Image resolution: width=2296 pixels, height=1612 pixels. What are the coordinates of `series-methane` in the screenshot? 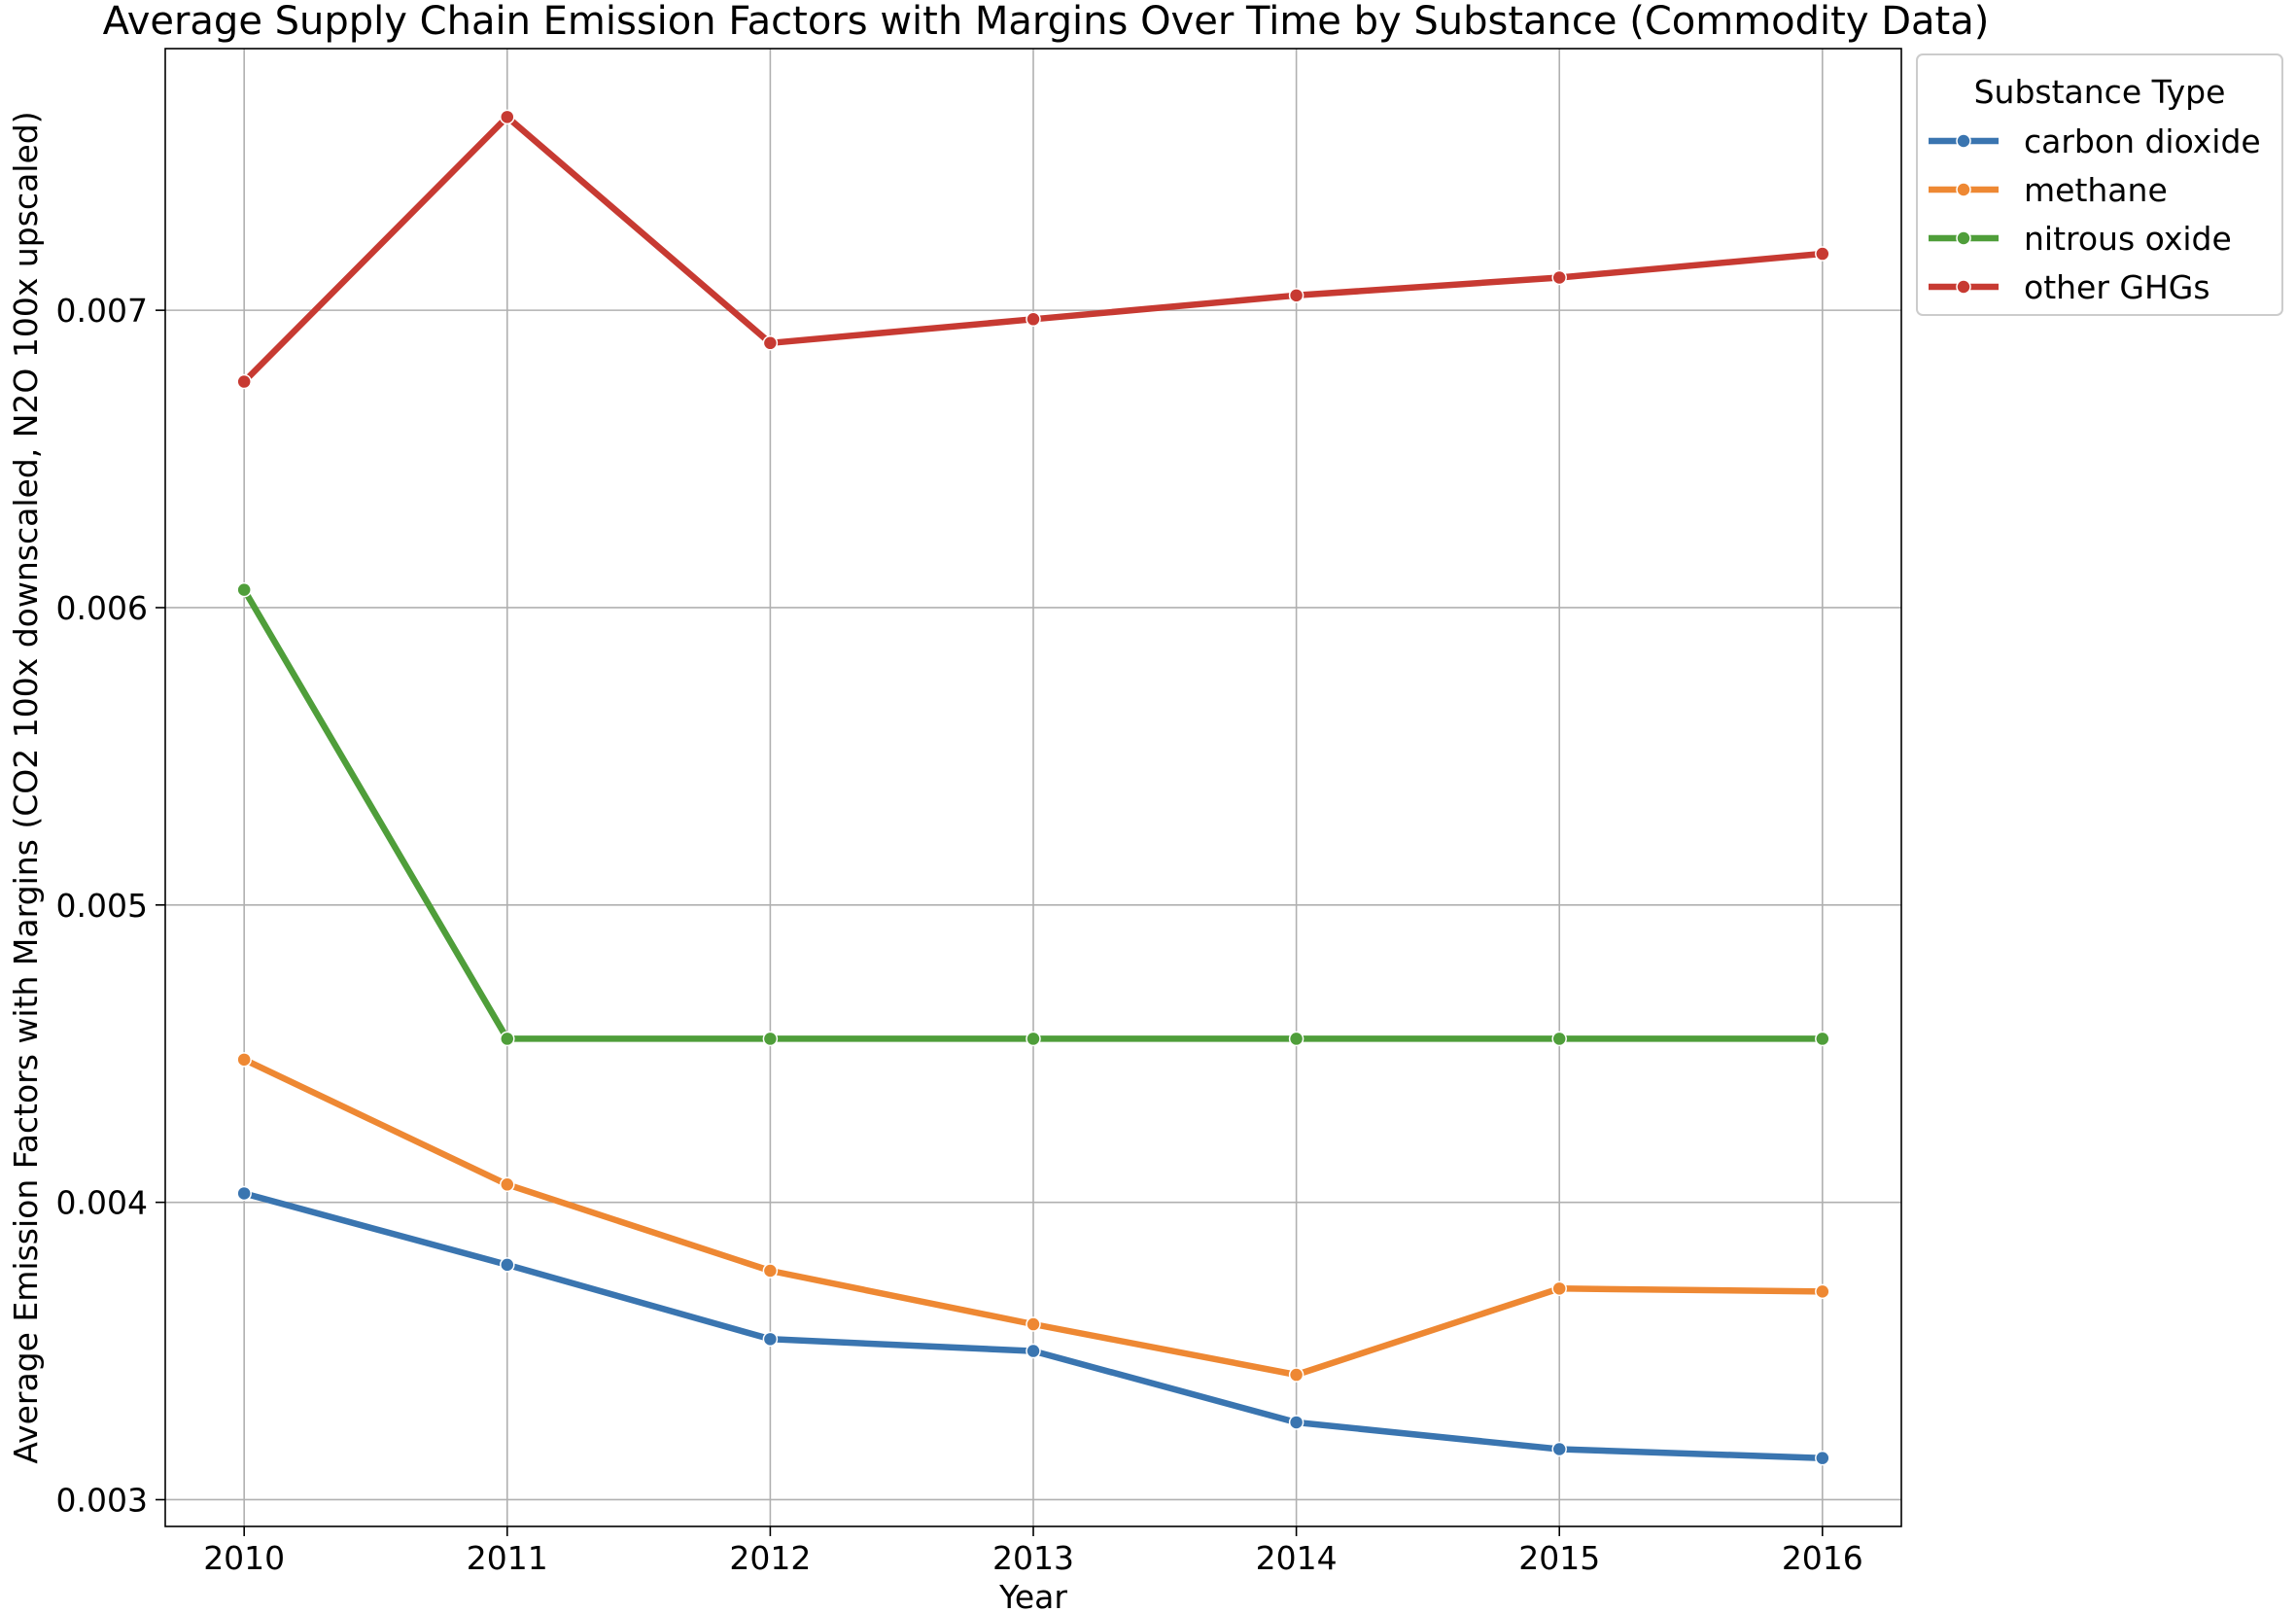 It's located at (1033, 1217).